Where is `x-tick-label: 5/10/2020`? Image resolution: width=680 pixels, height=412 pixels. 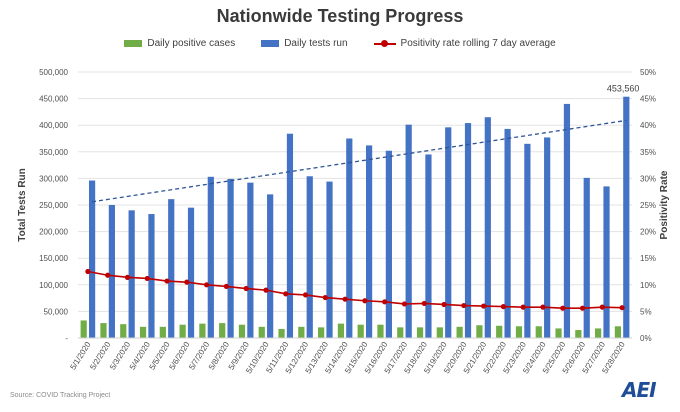 x-tick-label: 5/10/2020 is located at coordinates (257, 357).